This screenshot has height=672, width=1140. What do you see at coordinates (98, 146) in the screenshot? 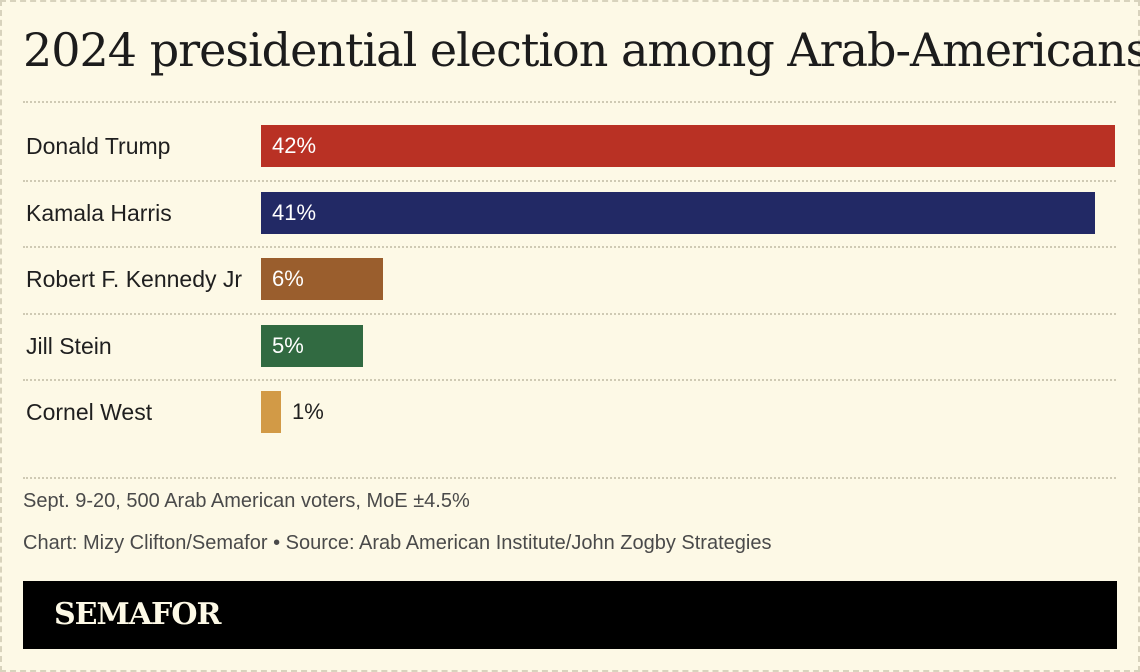
I see `category-label: Donald Trump` at bounding box center [98, 146].